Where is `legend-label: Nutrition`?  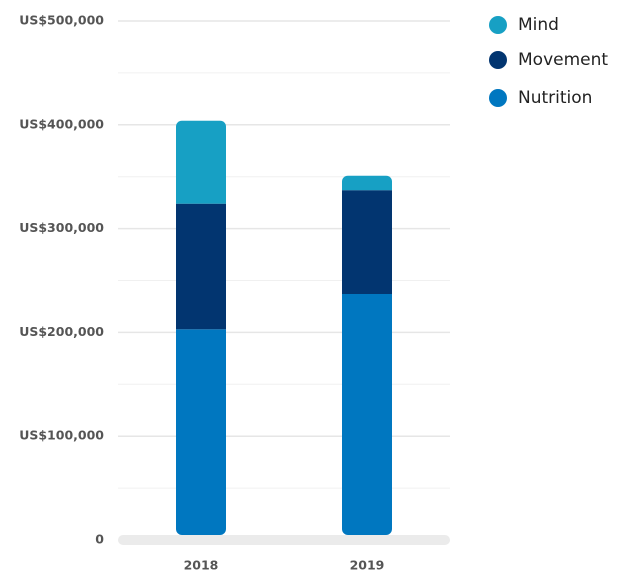 legend-label: Nutrition is located at coordinates (555, 98).